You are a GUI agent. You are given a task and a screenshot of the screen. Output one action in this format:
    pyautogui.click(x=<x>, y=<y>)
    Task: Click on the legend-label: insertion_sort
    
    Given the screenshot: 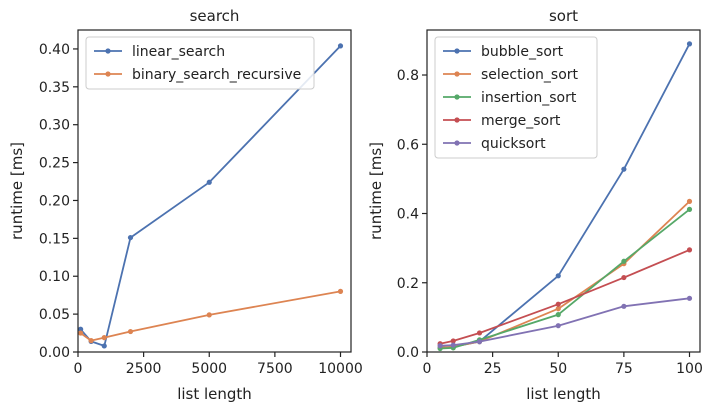 What is the action you would take?
    pyautogui.click(x=529, y=98)
    